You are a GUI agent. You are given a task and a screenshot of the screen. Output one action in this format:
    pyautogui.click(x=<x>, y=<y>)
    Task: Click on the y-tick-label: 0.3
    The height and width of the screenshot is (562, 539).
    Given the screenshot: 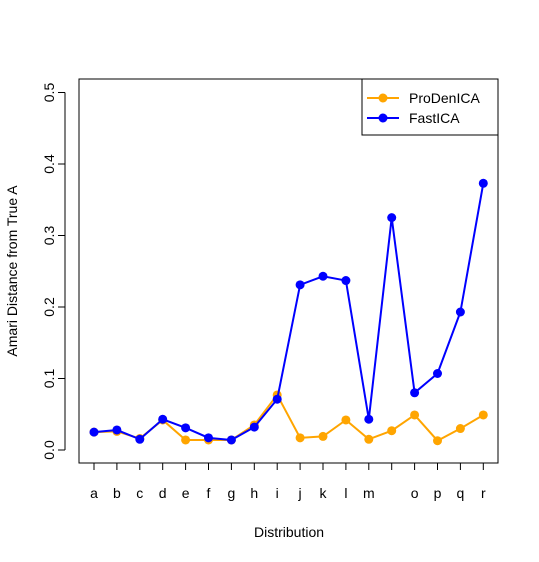 What is the action you would take?
    pyautogui.click(x=49, y=236)
    